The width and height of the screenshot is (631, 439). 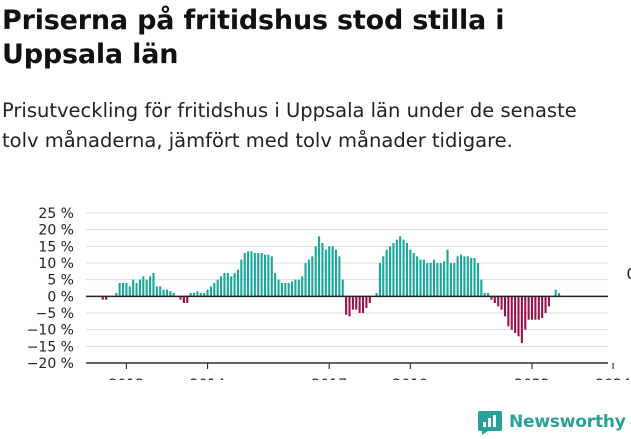 I want to click on newsworthy-logo: Newsworthy, so click(x=551, y=422).